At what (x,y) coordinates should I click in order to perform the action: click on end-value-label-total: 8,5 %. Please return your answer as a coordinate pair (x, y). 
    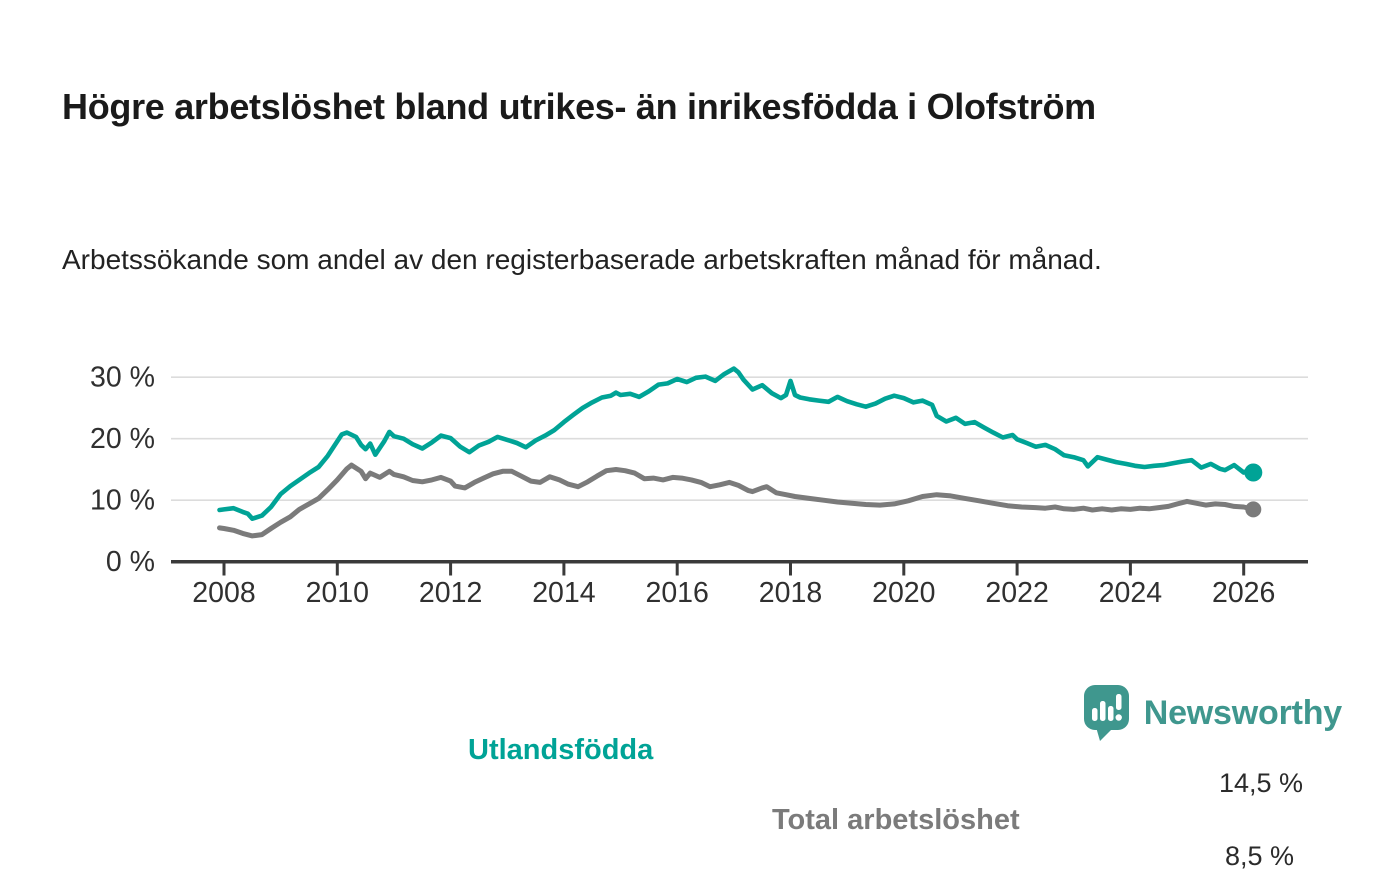
    Looking at the image, I should click on (1260, 856).